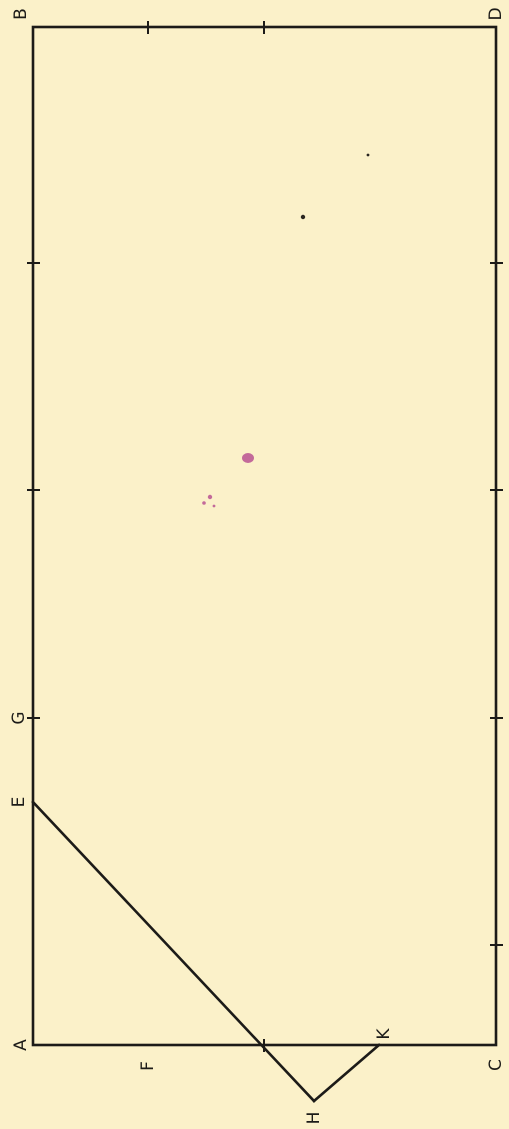 The height and width of the screenshot is (1129, 509). What do you see at coordinates (496, 13) in the screenshot?
I see `label-d: D` at bounding box center [496, 13].